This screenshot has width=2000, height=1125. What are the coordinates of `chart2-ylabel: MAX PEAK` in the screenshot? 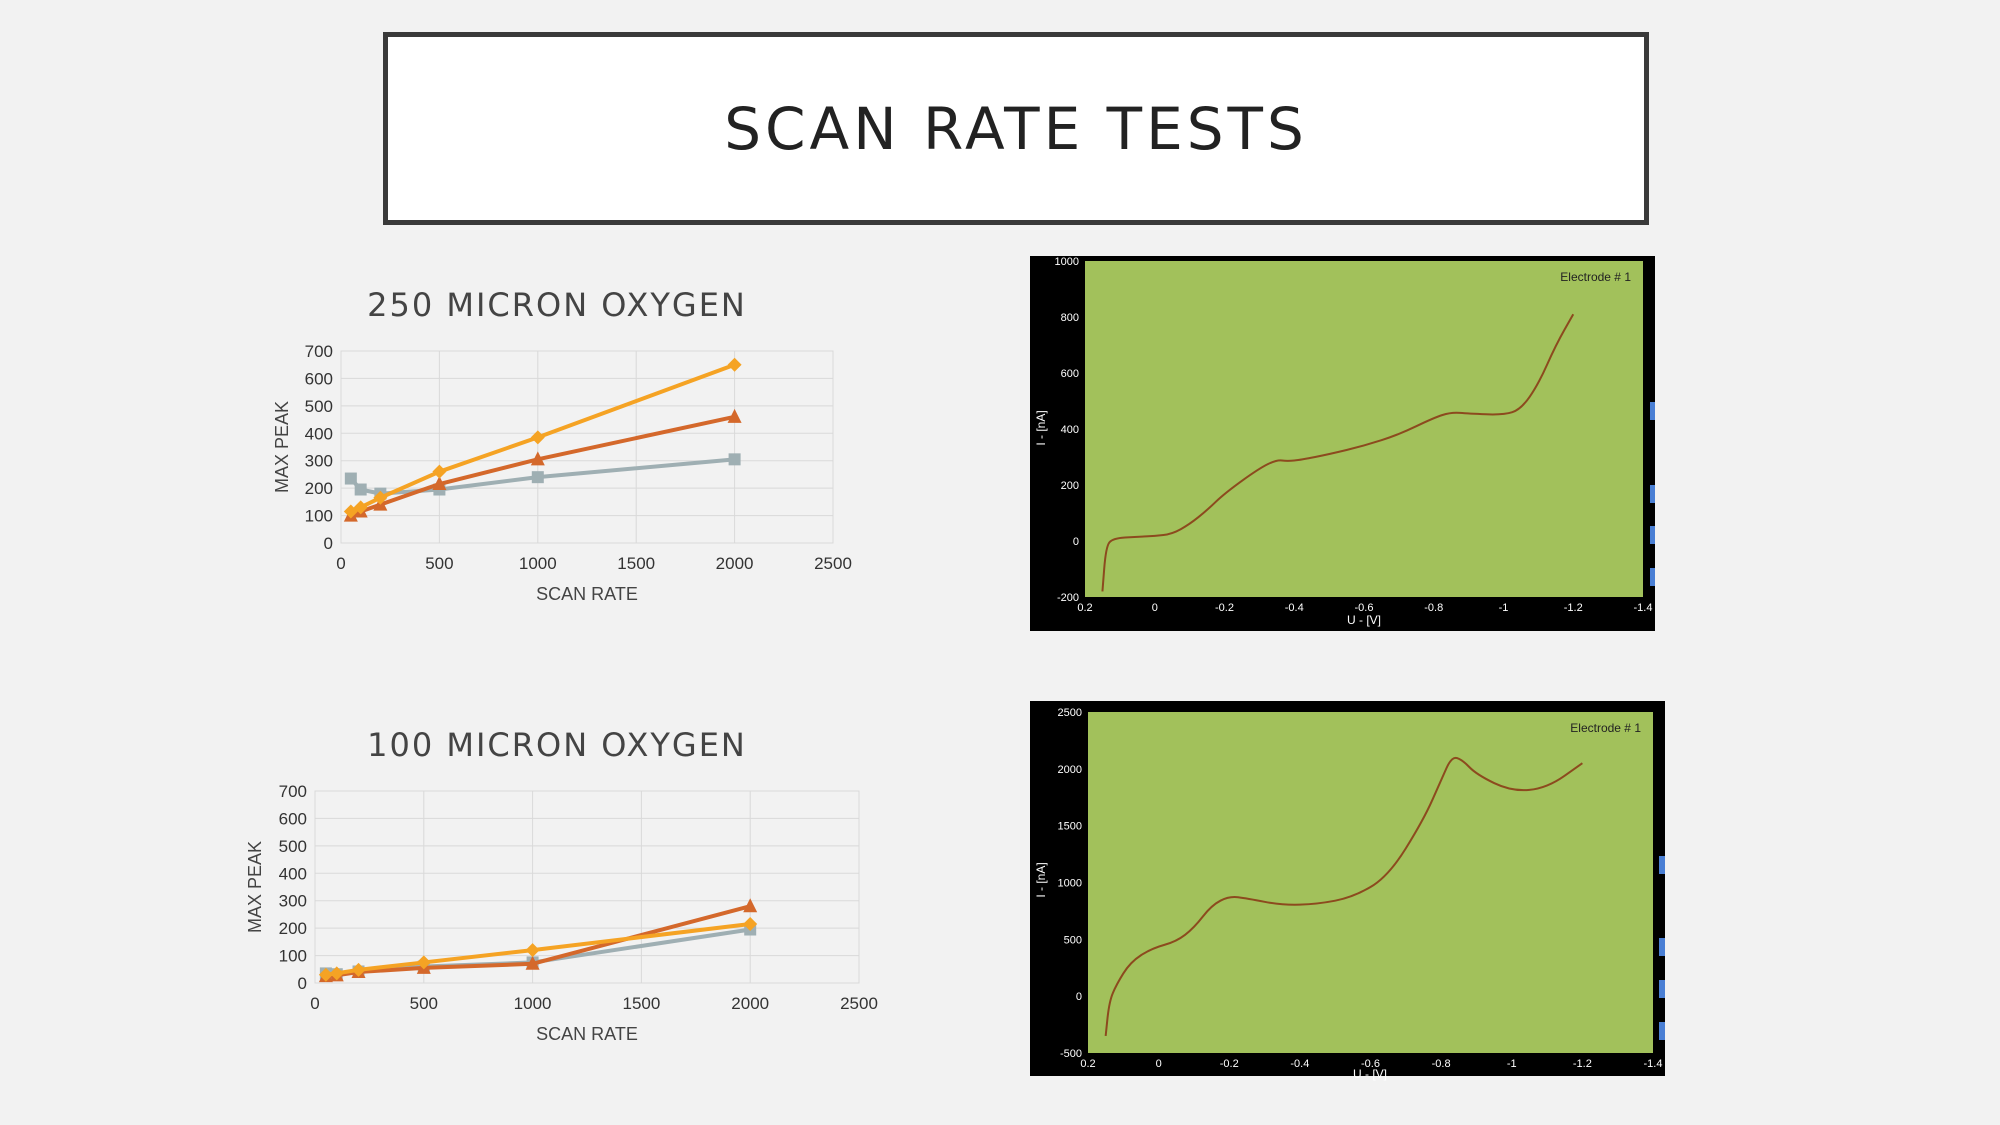 It's located at (255, 887).